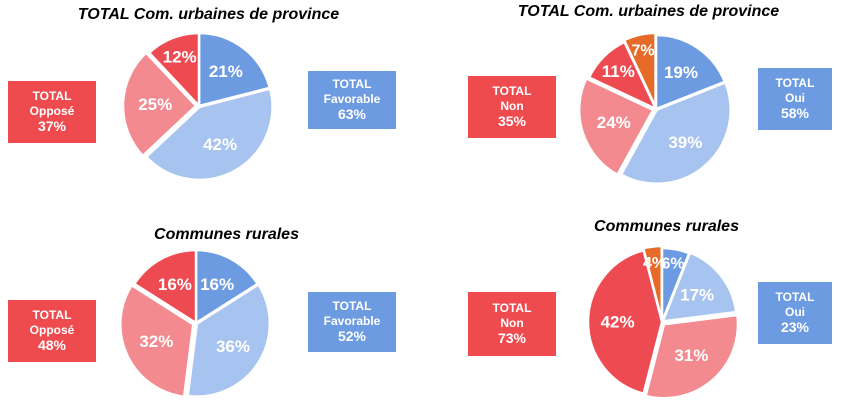 The width and height of the screenshot is (849, 408). I want to click on pie-chart: 21% 42% 25% 12%, so click(197, 106).